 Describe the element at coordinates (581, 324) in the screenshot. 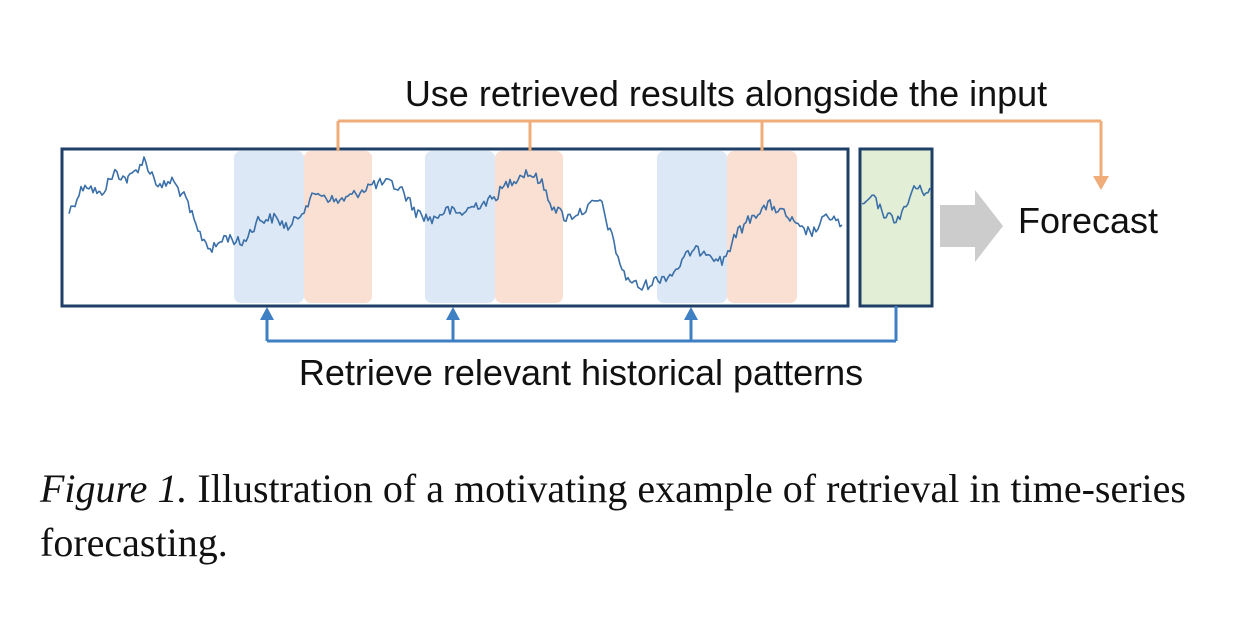

I see `retrieve-connector` at that location.